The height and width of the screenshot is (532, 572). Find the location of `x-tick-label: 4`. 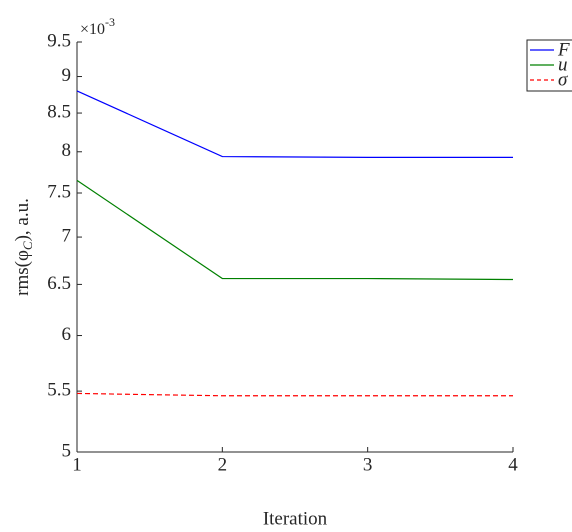

x-tick-label: 4 is located at coordinates (513, 464).